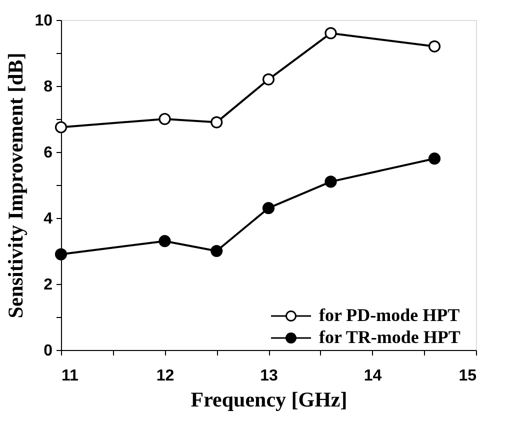  What do you see at coordinates (70, 376) in the screenshot?
I see `x-tick-label: 11` at bounding box center [70, 376].